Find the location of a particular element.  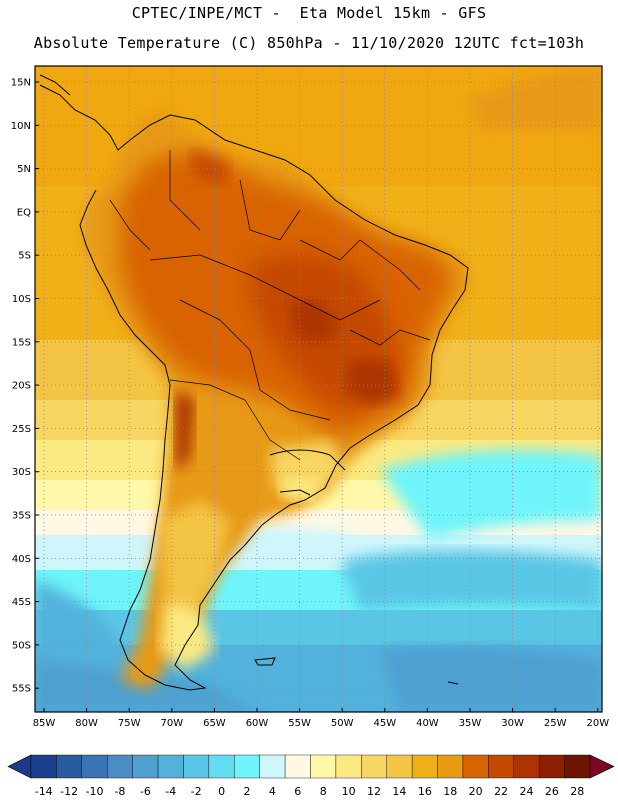

colorbar-label: 26 is located at coordinates (552, 791).